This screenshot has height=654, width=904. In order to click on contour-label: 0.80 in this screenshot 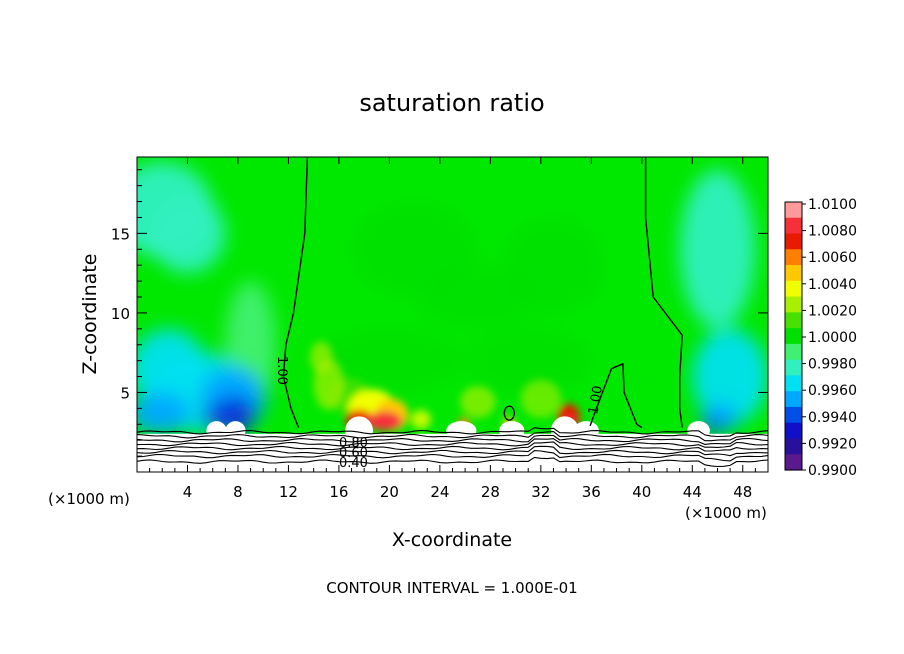, I will do `click(353, 443)`.